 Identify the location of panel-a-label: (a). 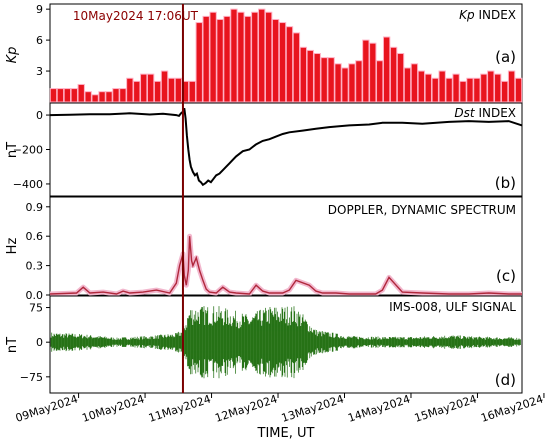
(505, 57).